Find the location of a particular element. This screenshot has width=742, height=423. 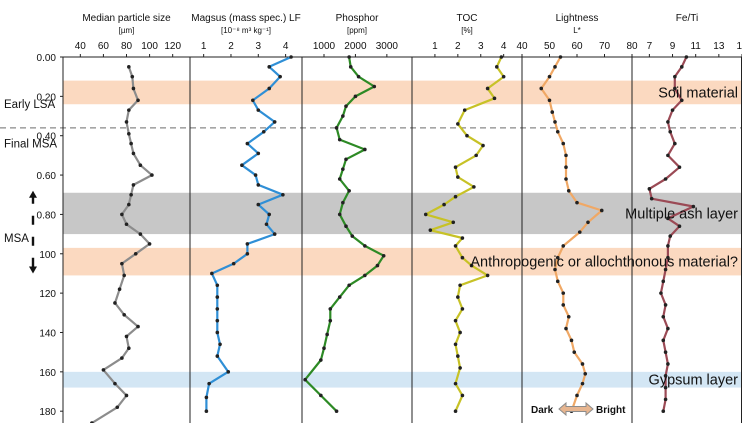

panel-unit: [10⁻⁸ m³ kg⁻¹] is located at coordinates (246, 30).